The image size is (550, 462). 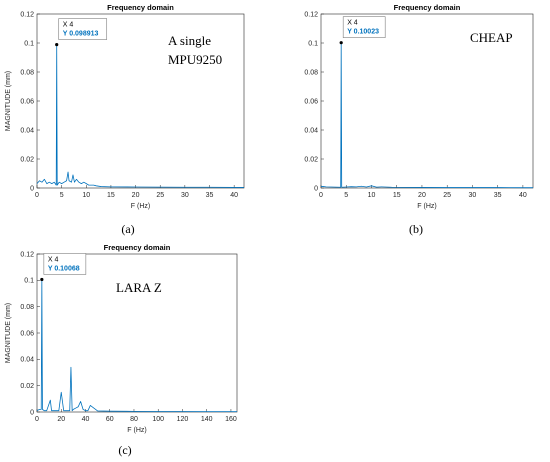 I want to click on datatip-y: Y 0.10023, so click(x=363, y=32).